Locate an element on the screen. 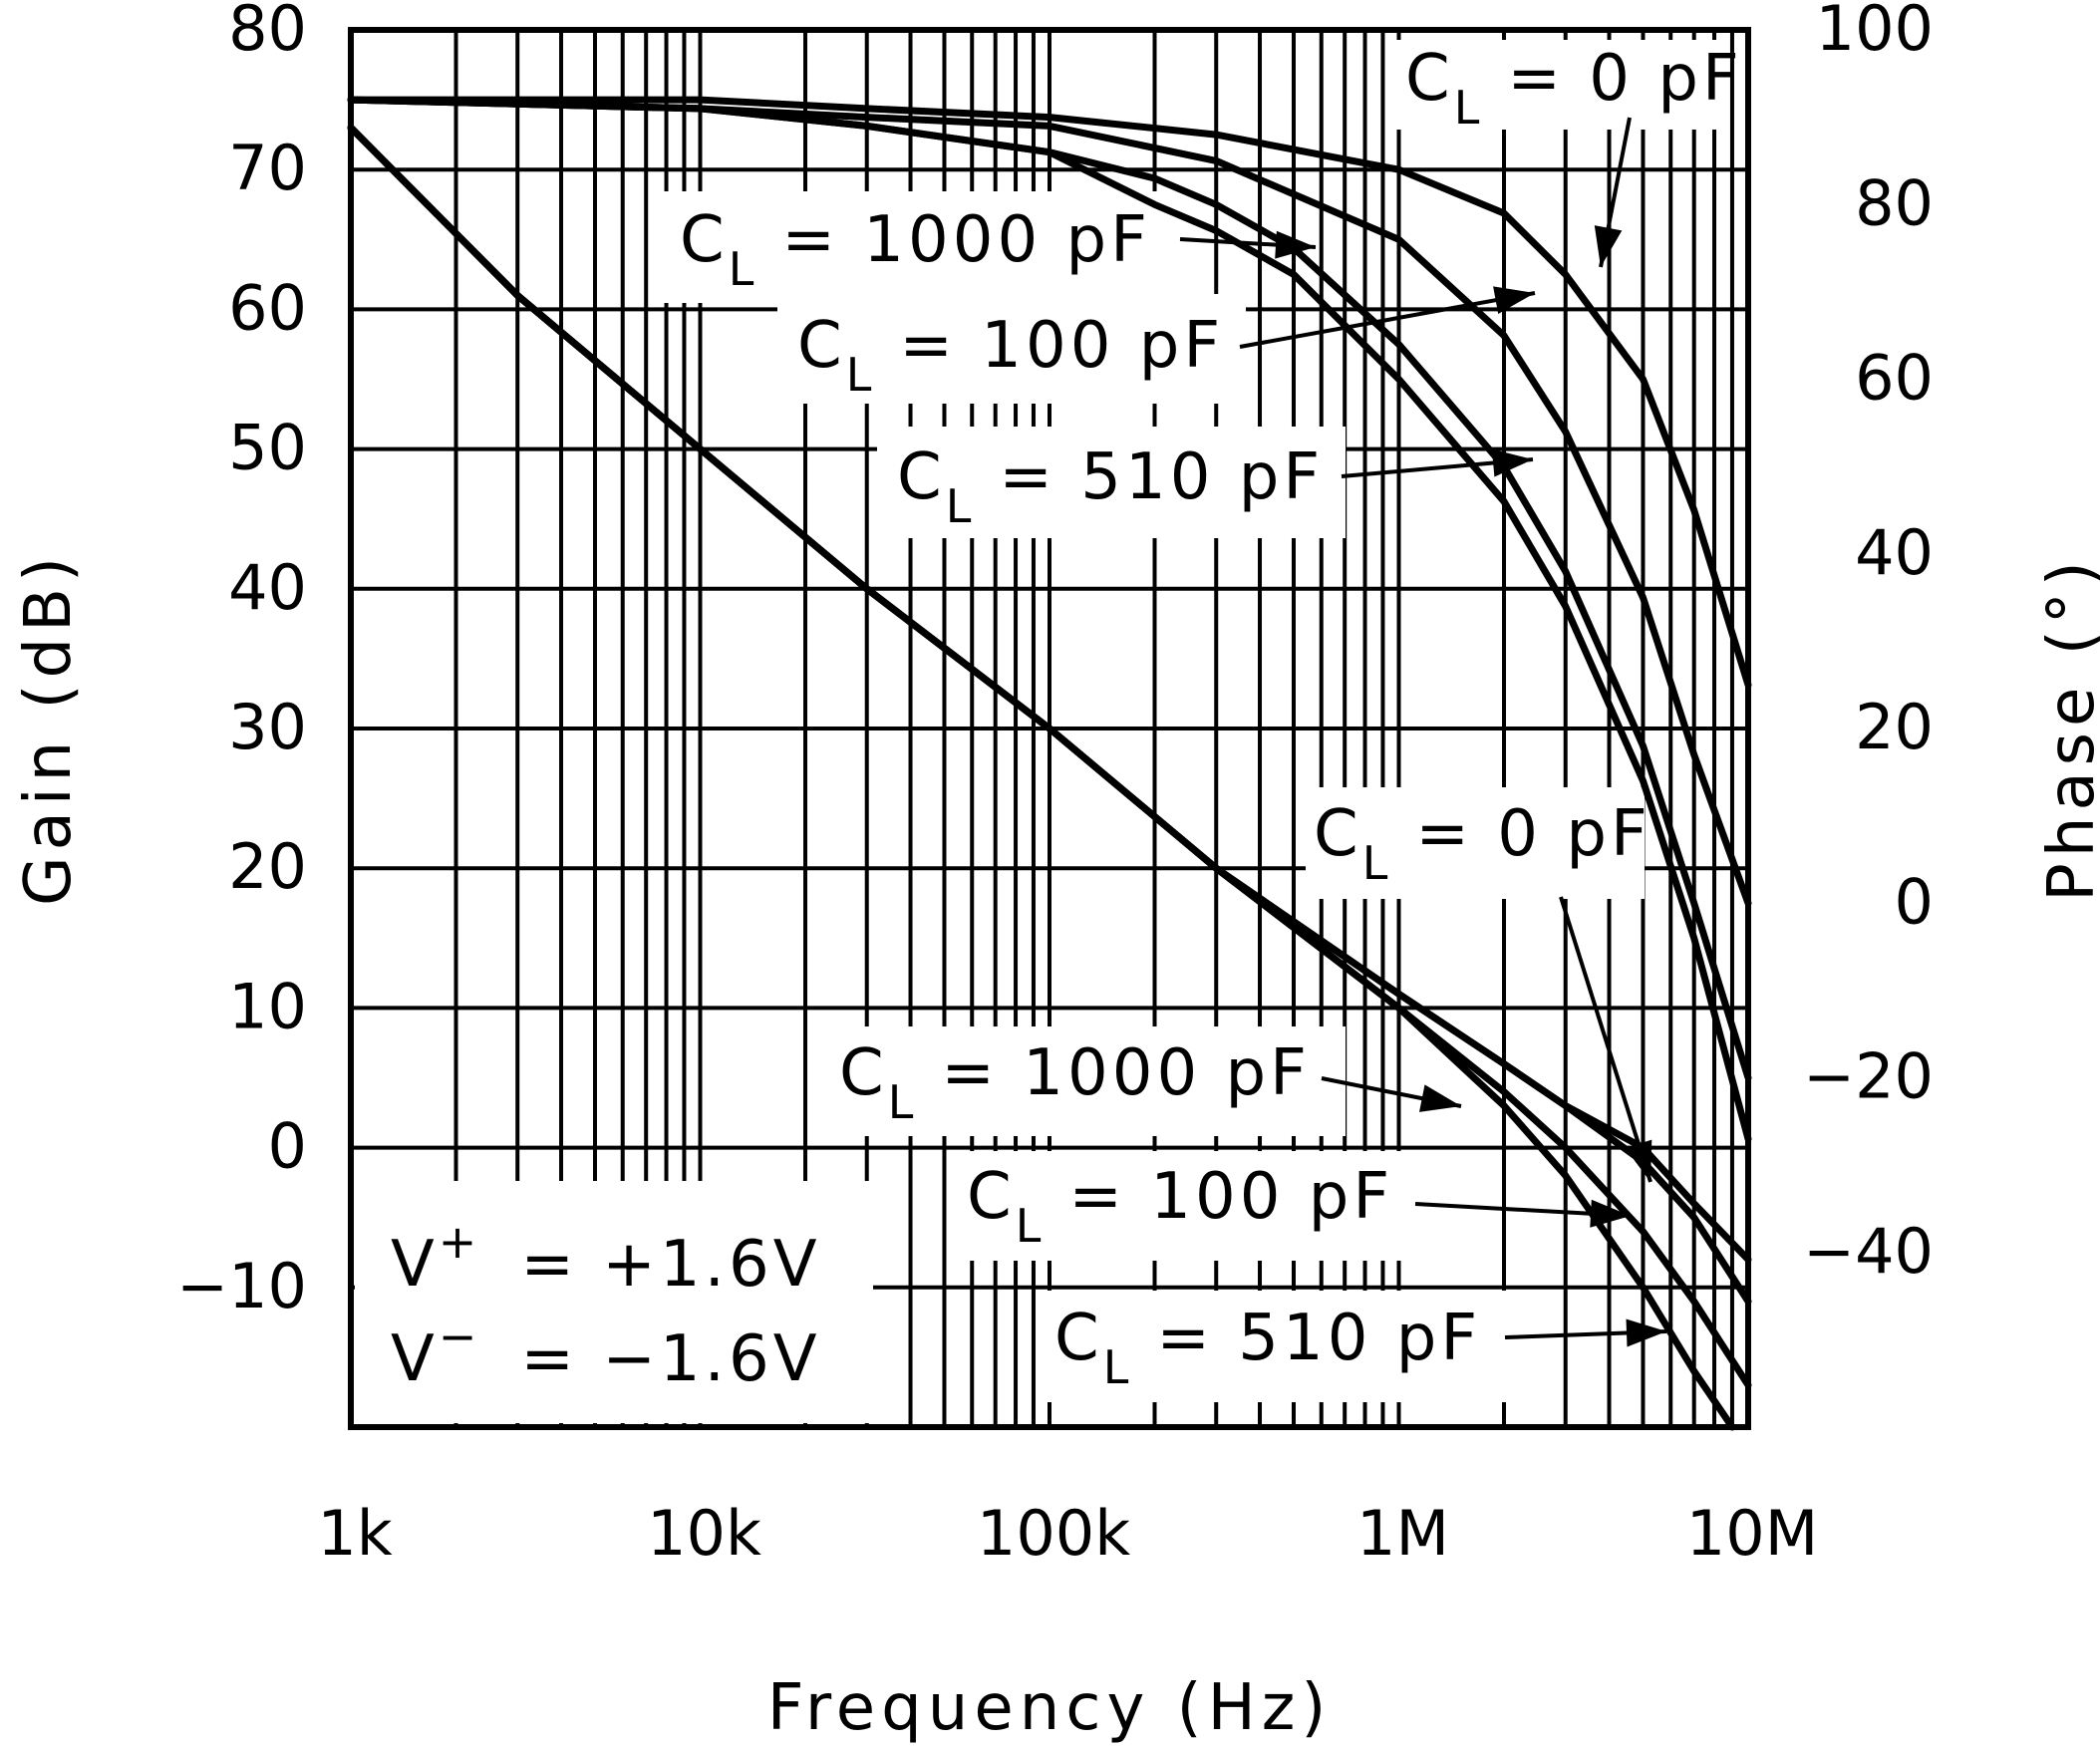 Image resolution: width=2100 pixels, height=1751 pixels. x-tick-label: 10k is located at coordinates (704, 1534).